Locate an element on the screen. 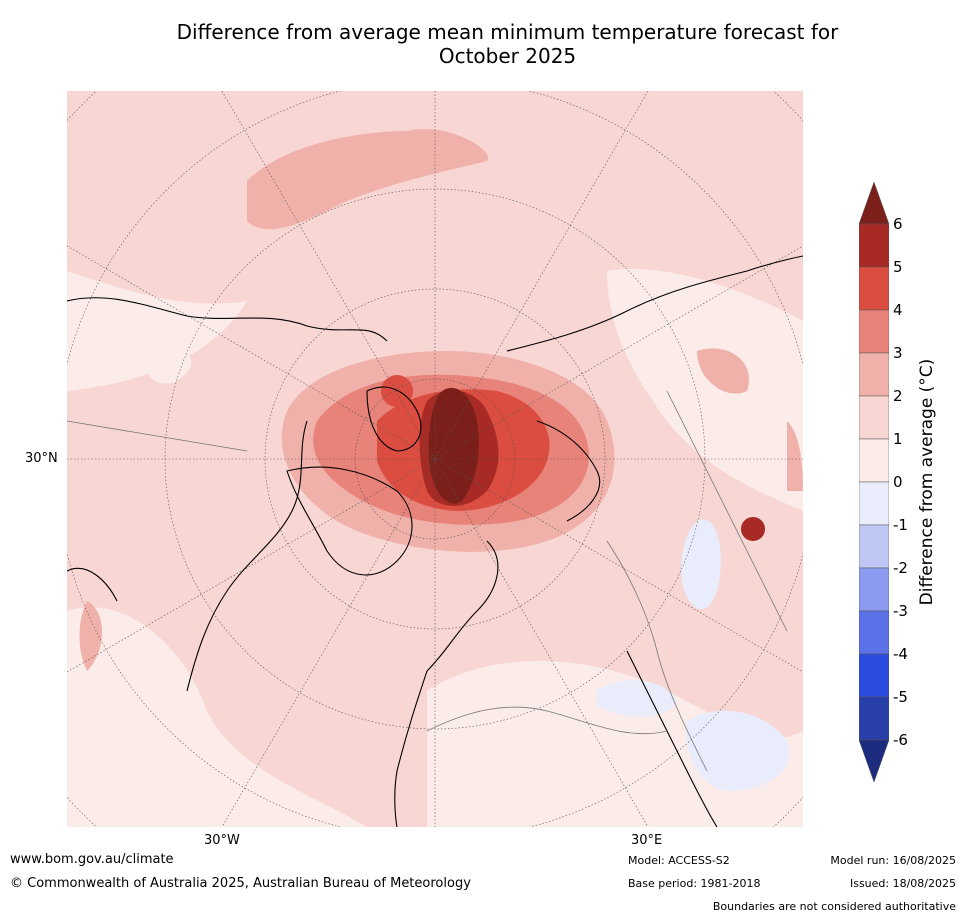 The width and height of the screenshot is (965, 919). colorbar-tick-label: 4 is located at coordinates (898, 310).